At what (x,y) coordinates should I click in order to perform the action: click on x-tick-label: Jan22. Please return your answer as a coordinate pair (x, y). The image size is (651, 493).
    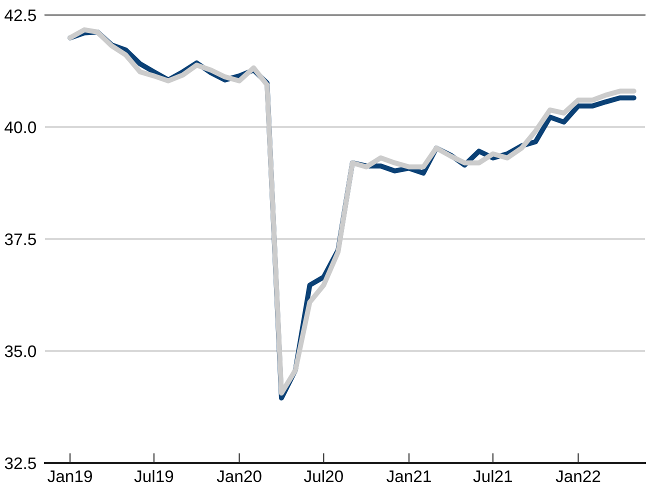
    Looking at the image, I should click on (578, 476).